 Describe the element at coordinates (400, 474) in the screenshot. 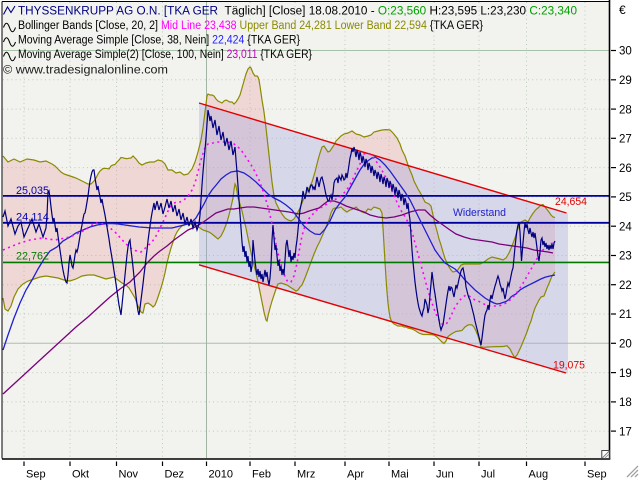

I see `svg-text: Mai` at that location.